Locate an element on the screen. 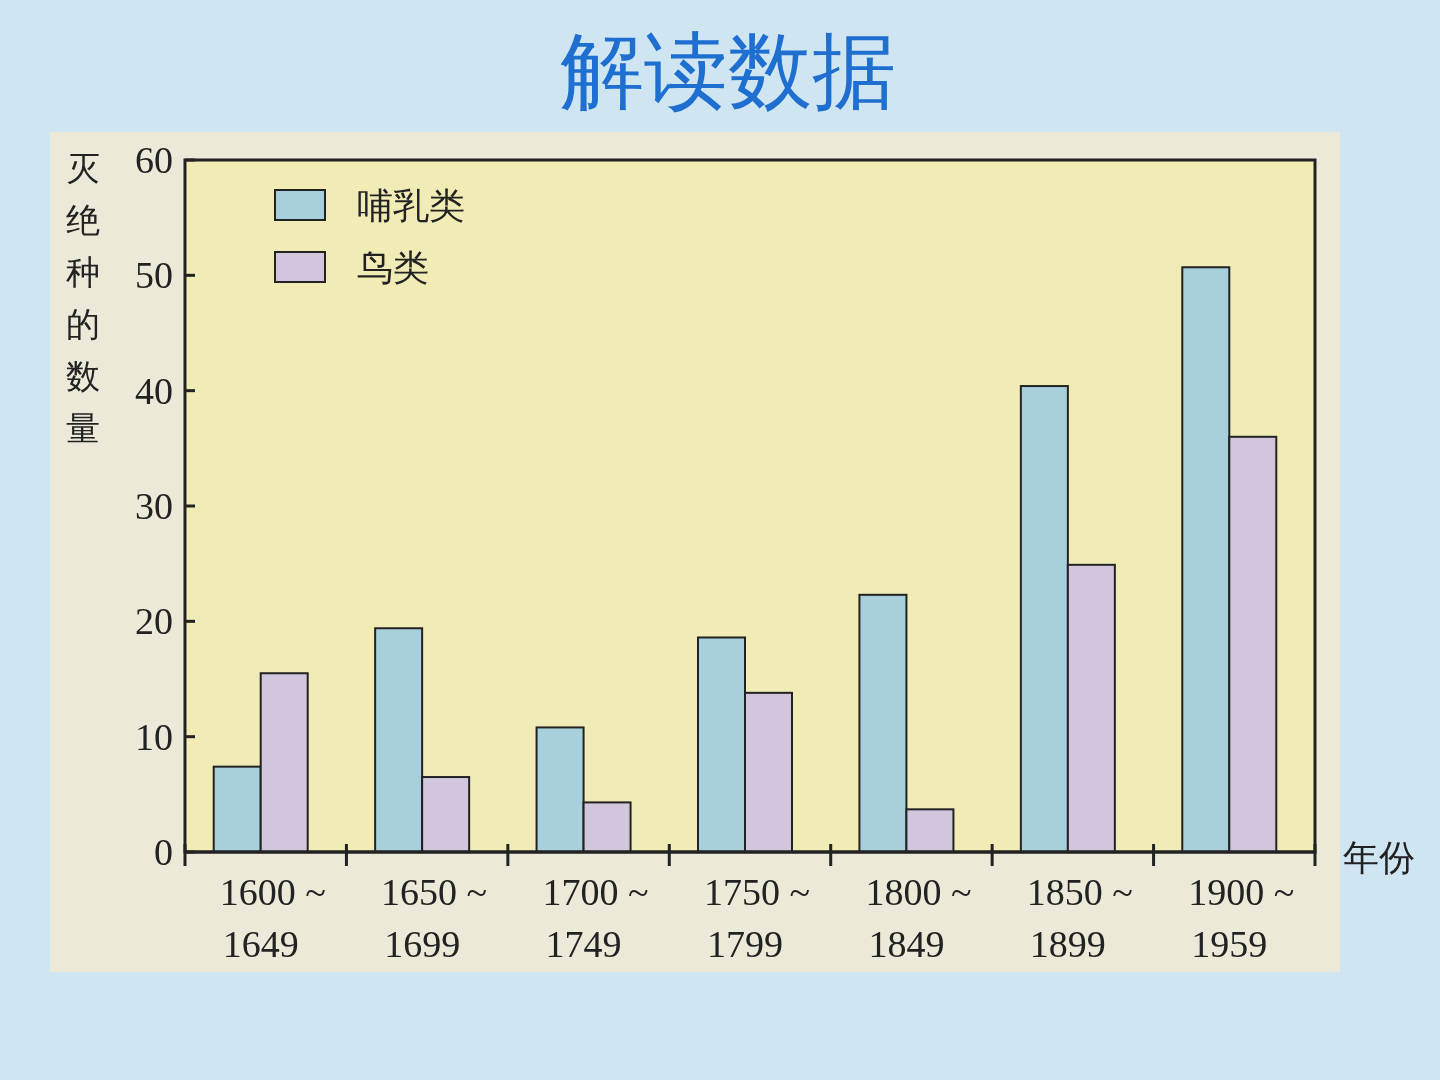 The image size is (1440, 1080). x-tick-label: 1900 ~ 1959 is located at coordinates (1241, 918).